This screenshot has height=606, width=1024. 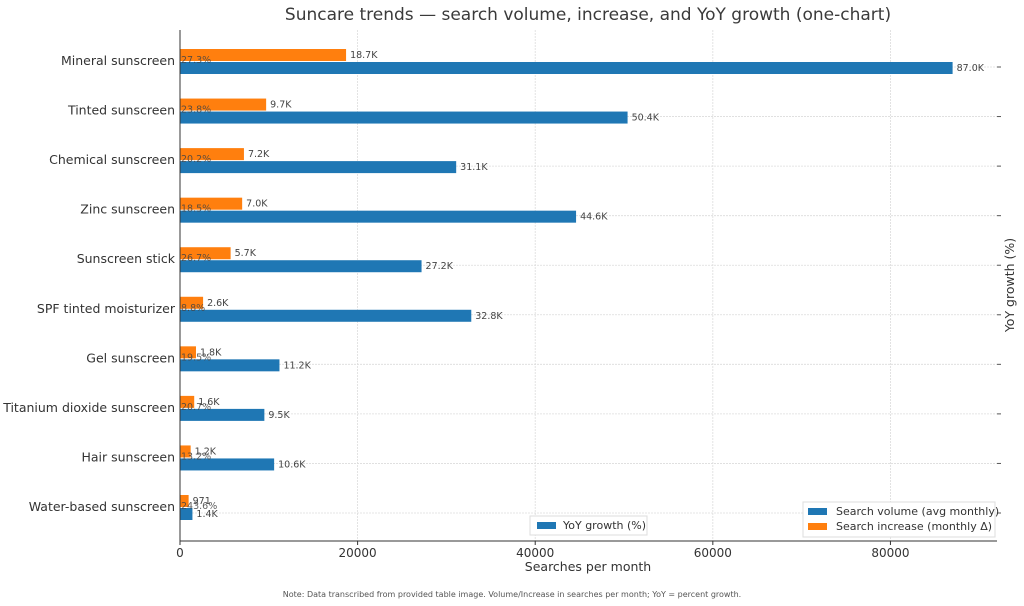 What do you see at coordinates (88, 407) in the screenshot?
I see `category-label: Titanium dioxide sunscreen` at bounding box center [88, 407].